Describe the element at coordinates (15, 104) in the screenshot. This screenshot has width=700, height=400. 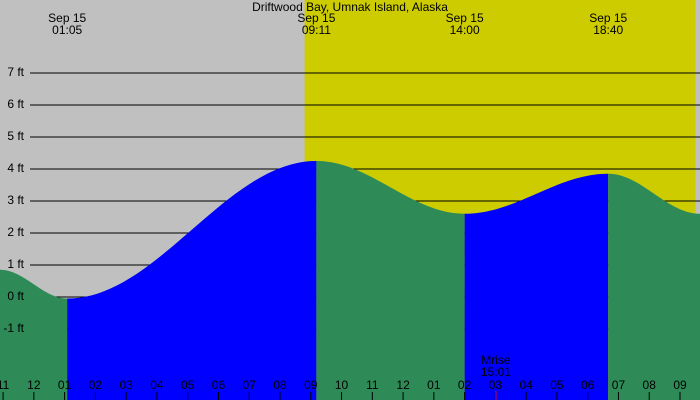
I see `y-tick-label: 6 ft` at that location.